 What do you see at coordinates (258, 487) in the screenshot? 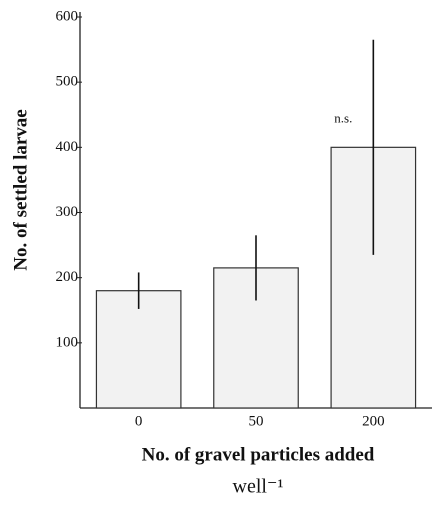
I see `x-axis-label: well⁻¹` at bounding box center [258, 487].